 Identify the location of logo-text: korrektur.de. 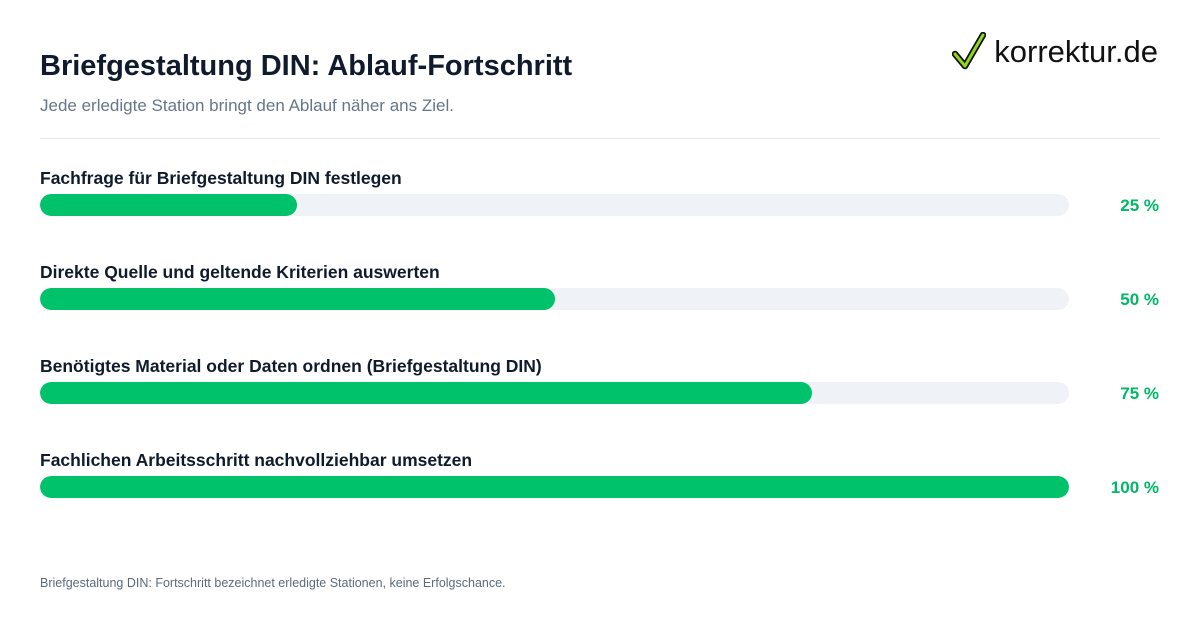
(1076, 51).